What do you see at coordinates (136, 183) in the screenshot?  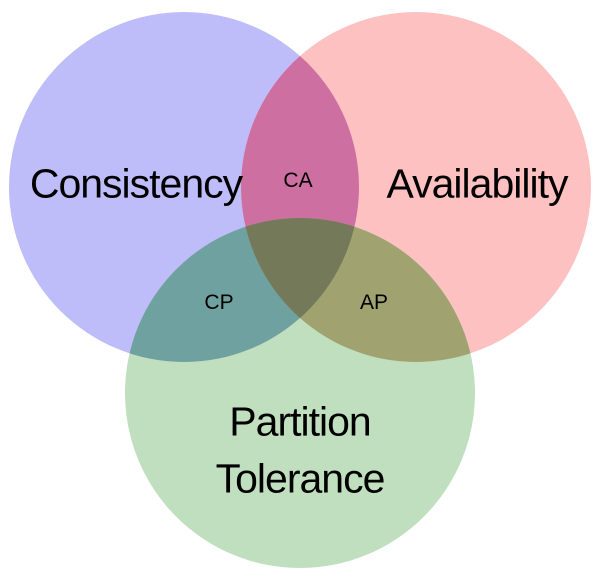 I see `consistency-label: Consistency` at bounding box center [136, 183].